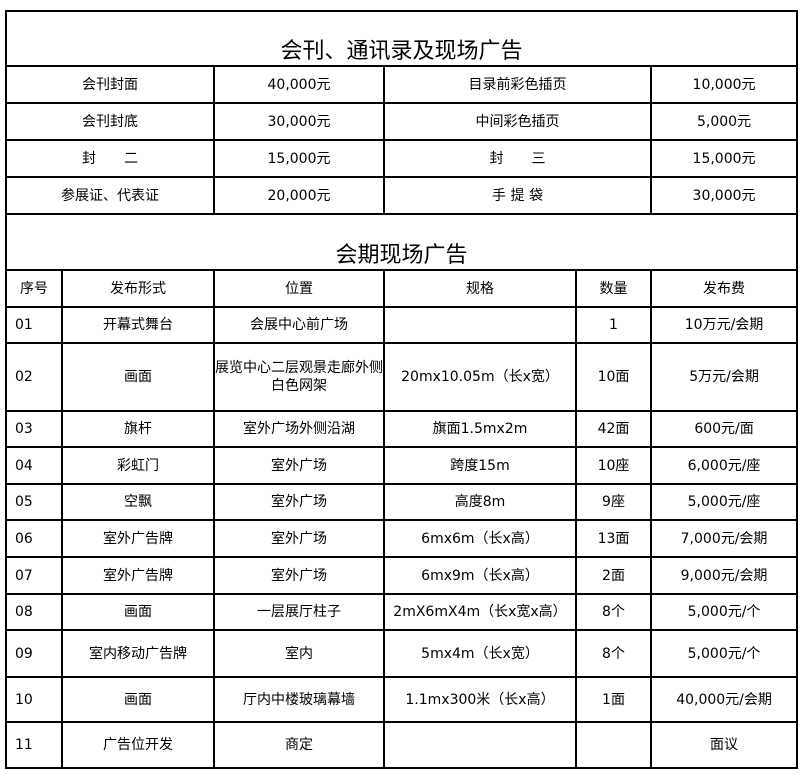  I want to click on table-cell: 1.1mx300米（长x高）, so click(480, 699).